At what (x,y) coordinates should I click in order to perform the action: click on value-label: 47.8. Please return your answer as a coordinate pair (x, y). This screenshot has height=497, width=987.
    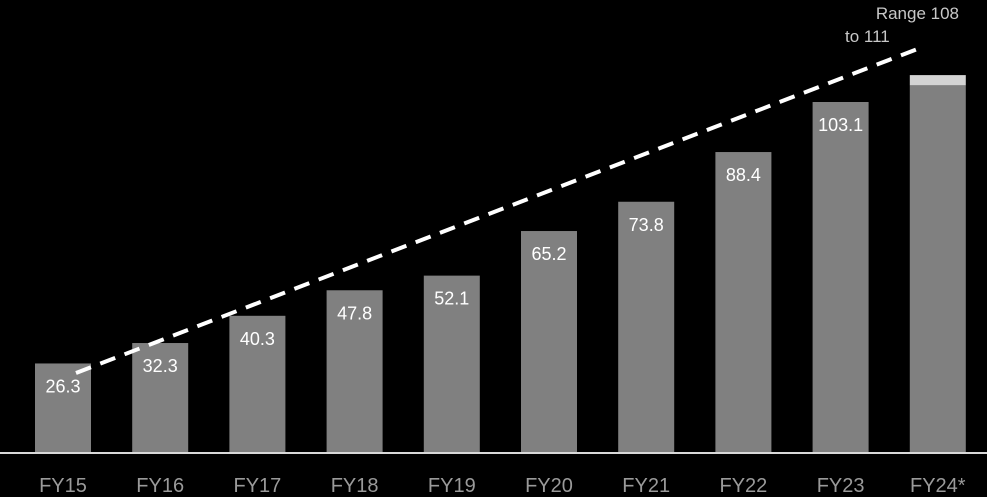
    Looking at the image, I should click on (354, 313).